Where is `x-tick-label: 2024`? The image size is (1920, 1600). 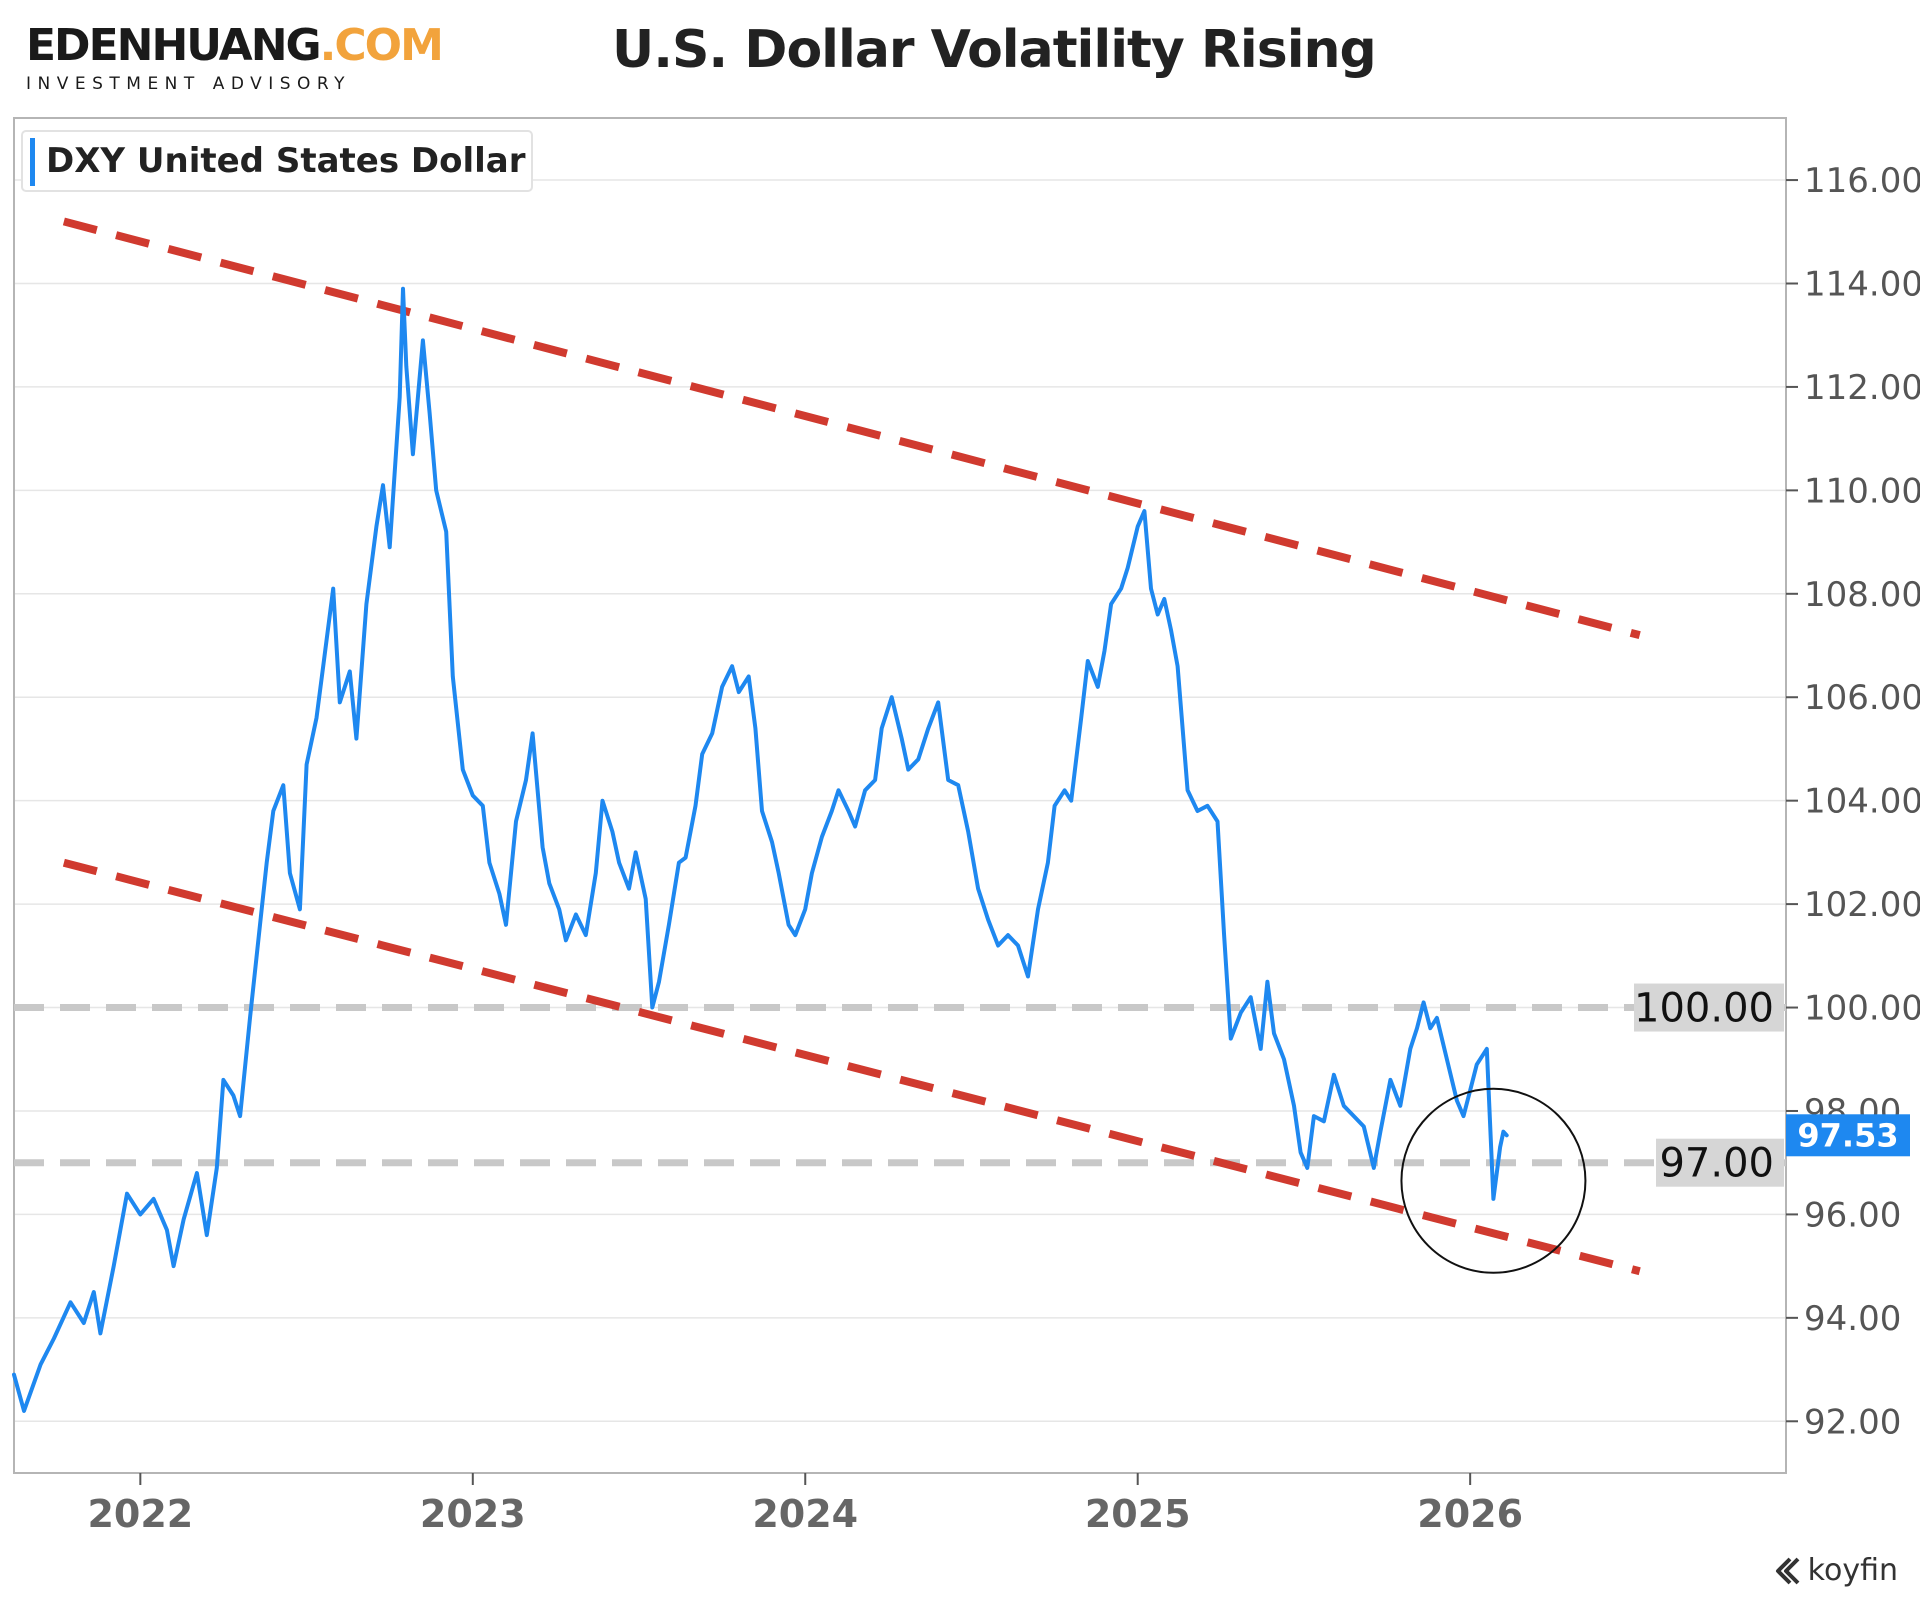 x-tick-label: 2024 is located at coordinates (805, 1514).